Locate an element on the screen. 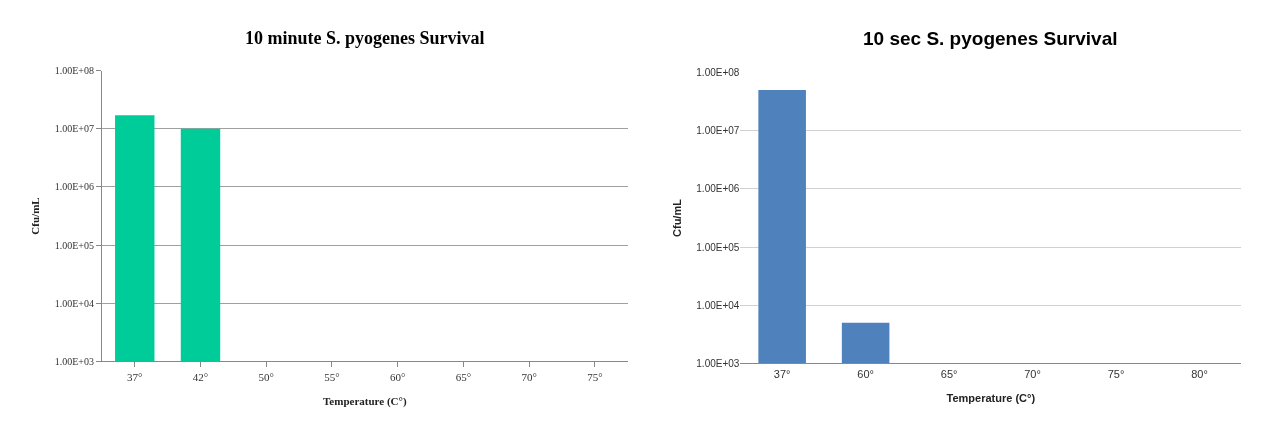 This screenshot has width=1268, height=432. x-tick-label: 55° is located at coordinates (332, 376).